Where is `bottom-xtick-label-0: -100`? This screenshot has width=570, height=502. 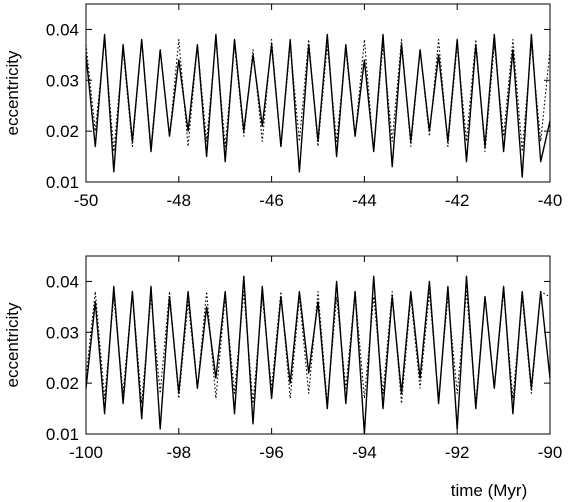 bottom-xtick-label-0: -100 is located at coordinates (86, 452).